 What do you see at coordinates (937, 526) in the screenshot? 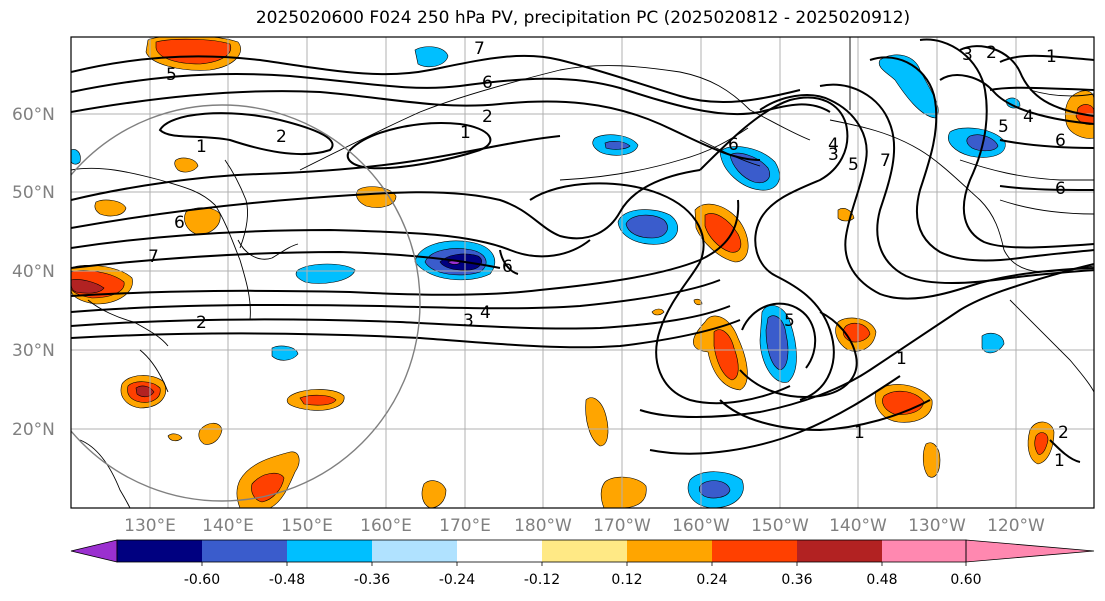
I see `lon-label: 130°W` at bounding box center [937, 526].